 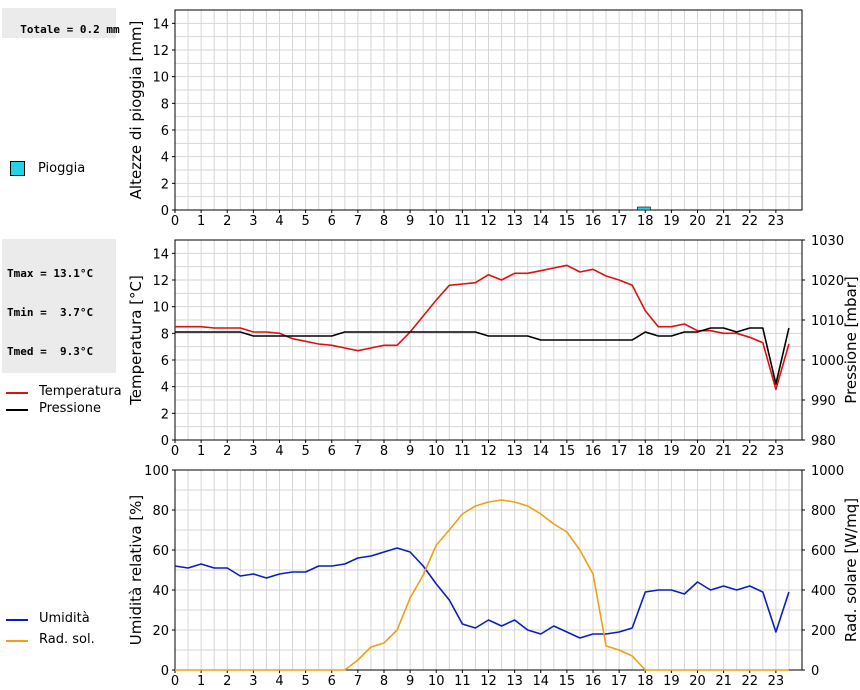 I want to click on y-axis-title: Umidità relativa [%], so click(x=136, y=570).